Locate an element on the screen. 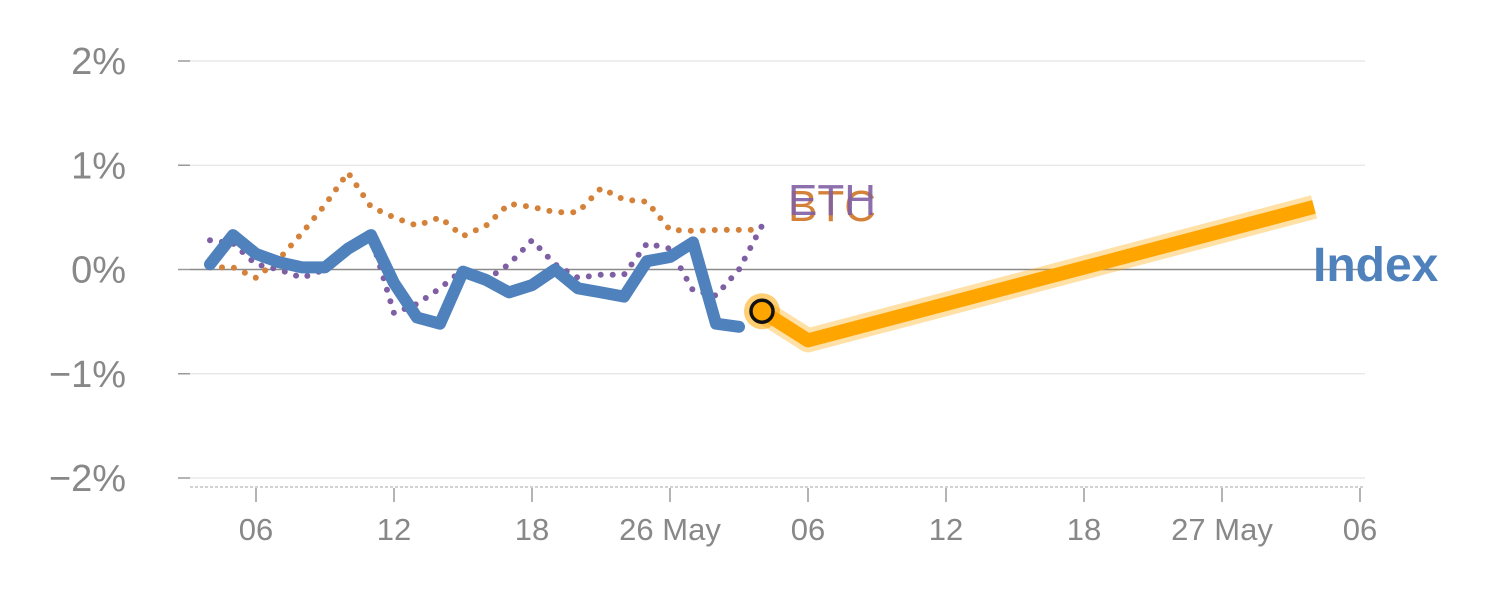 The height and width of the screenshot is (600, 1500). current-point-marker is located at coordinates (762, 311).